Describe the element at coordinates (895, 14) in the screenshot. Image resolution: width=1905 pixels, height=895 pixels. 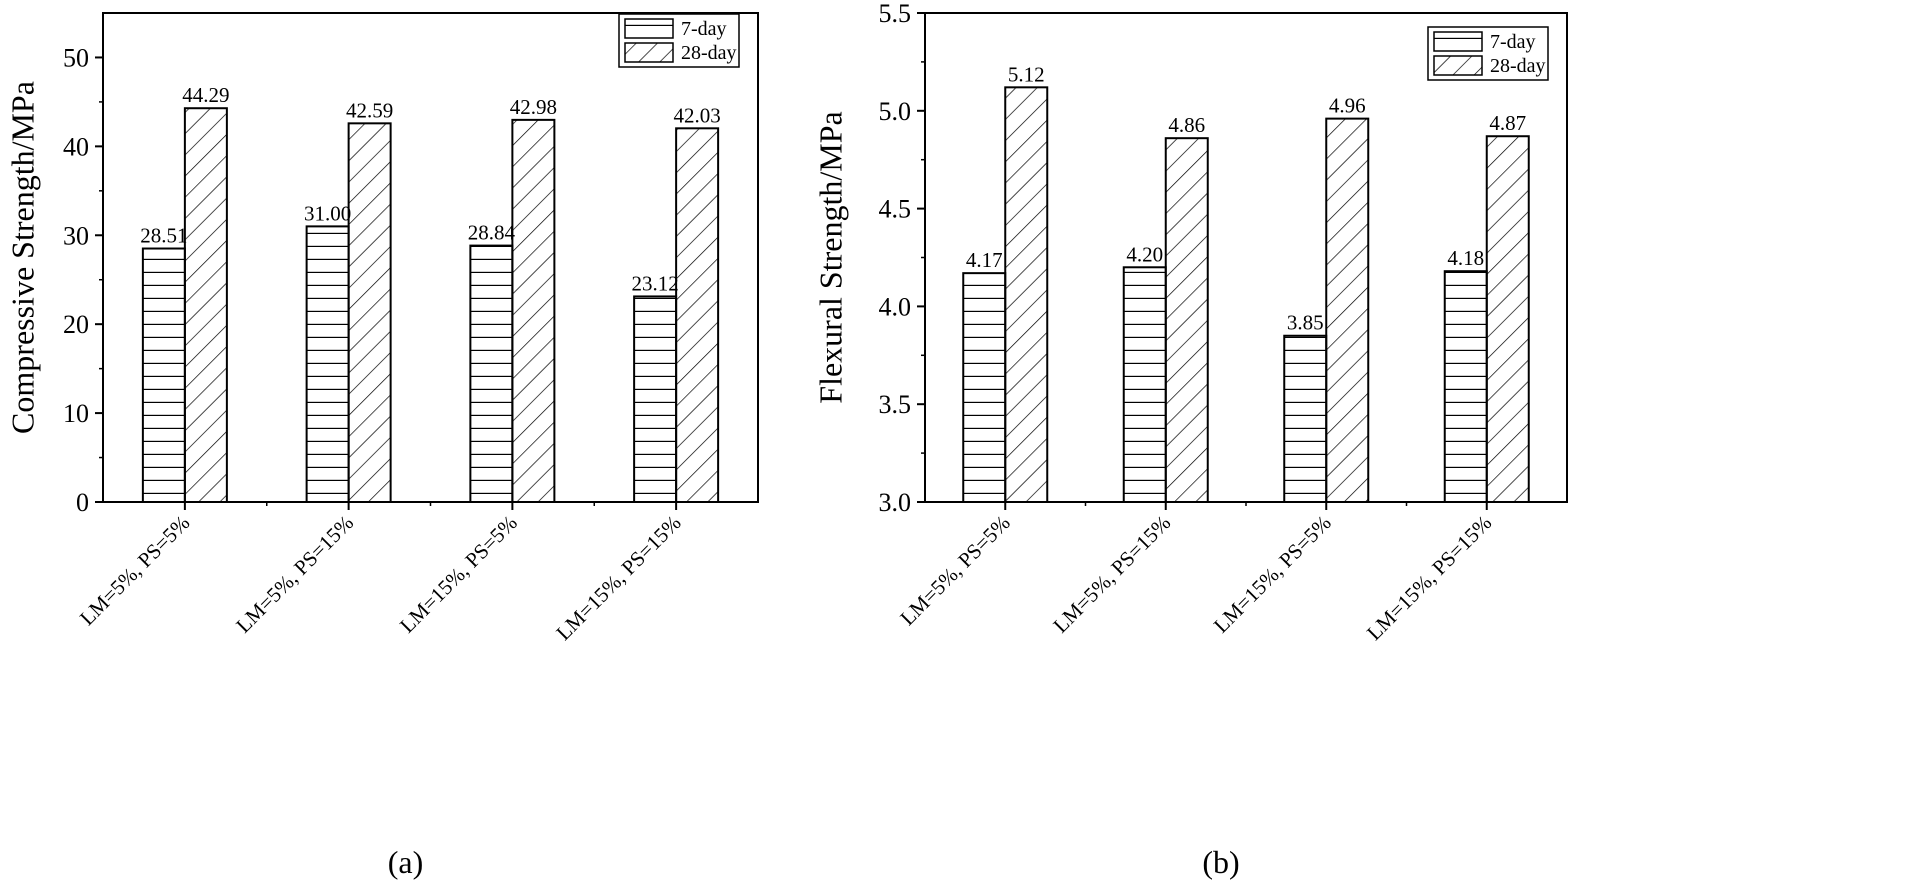
I see `y-tick-label: 5.5` at that location.